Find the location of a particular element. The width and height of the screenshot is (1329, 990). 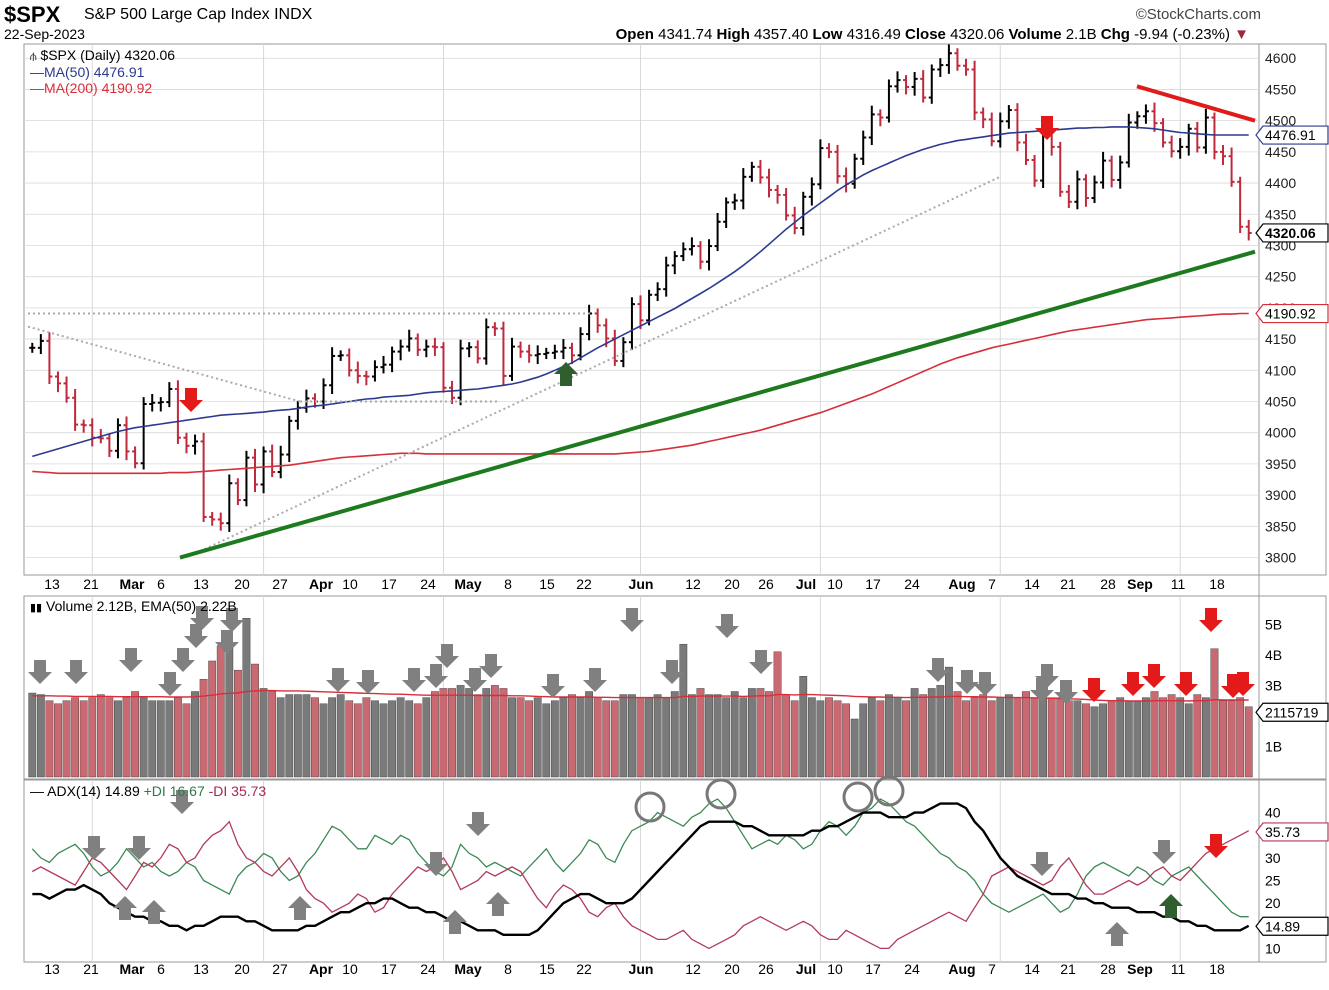

close-value-tag-box is located at coordinates (1292, 233).